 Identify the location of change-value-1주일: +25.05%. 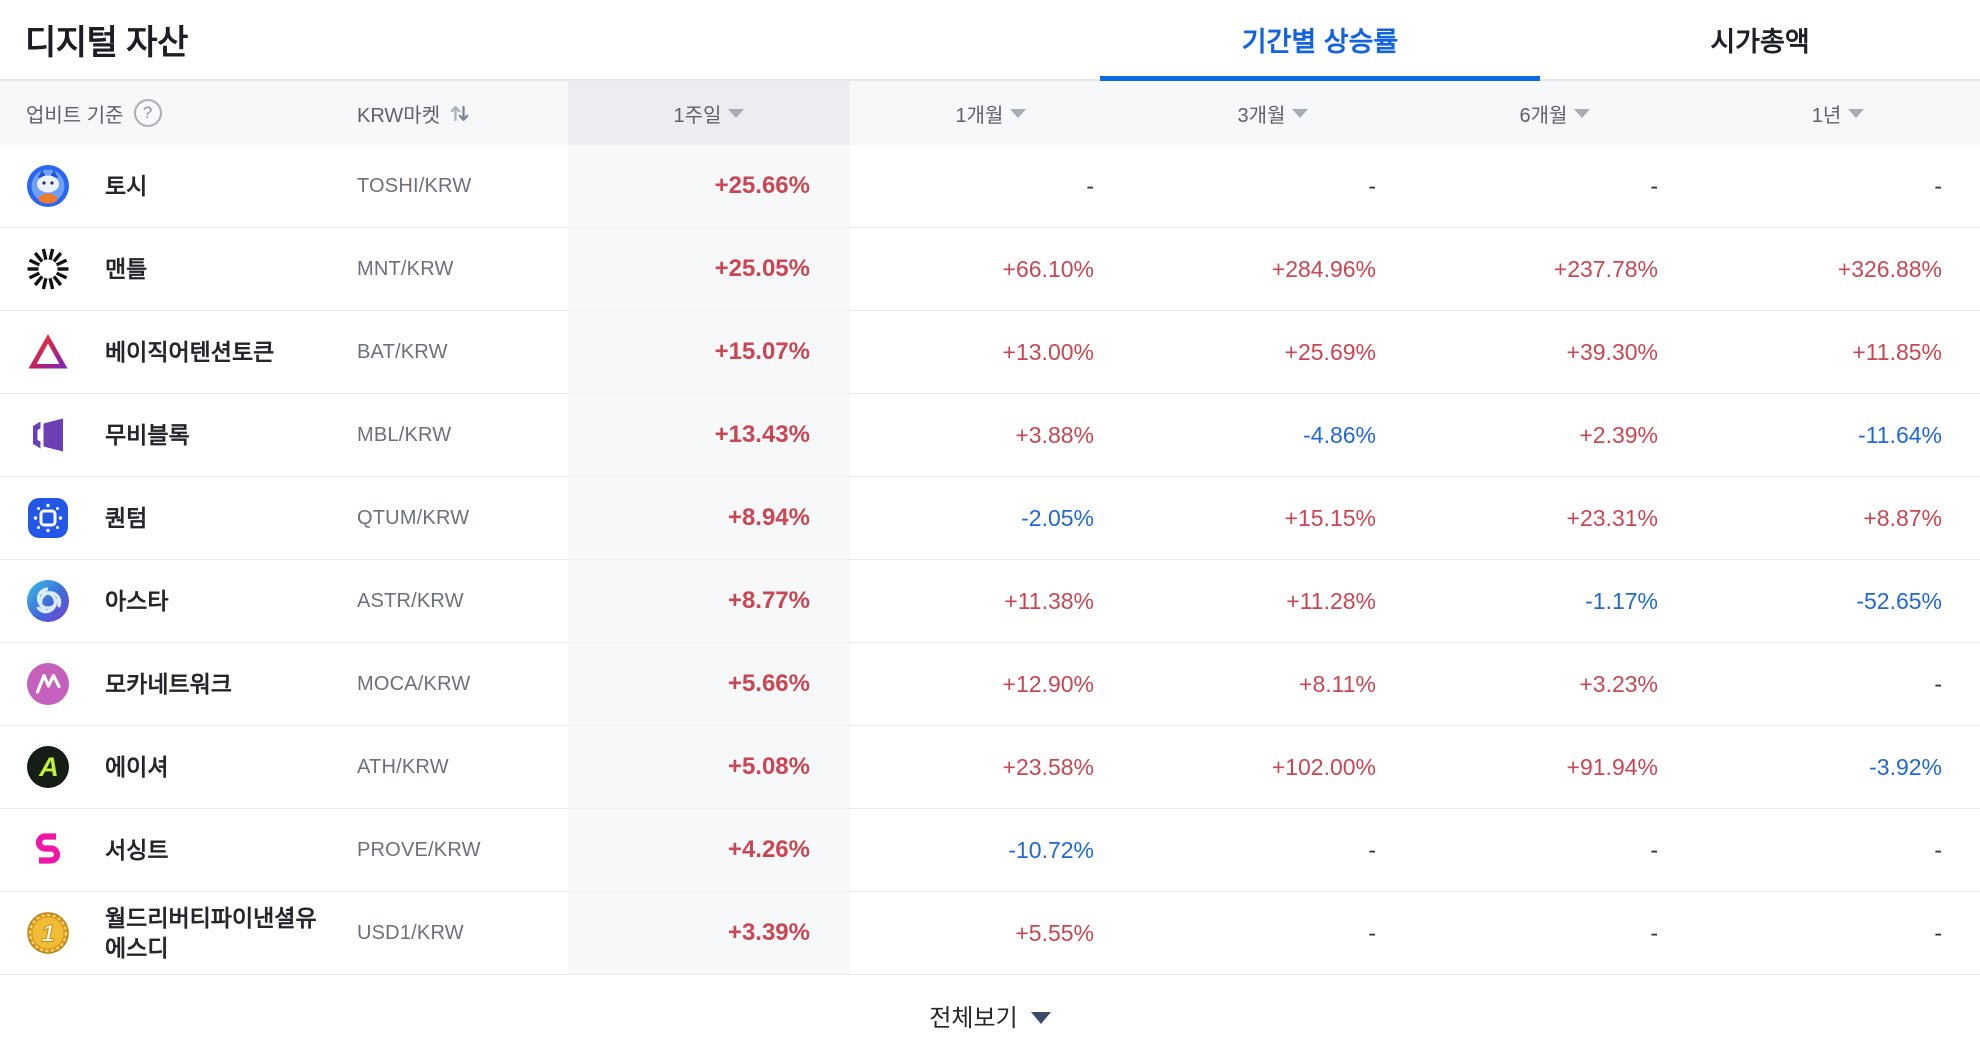
(709, 269).